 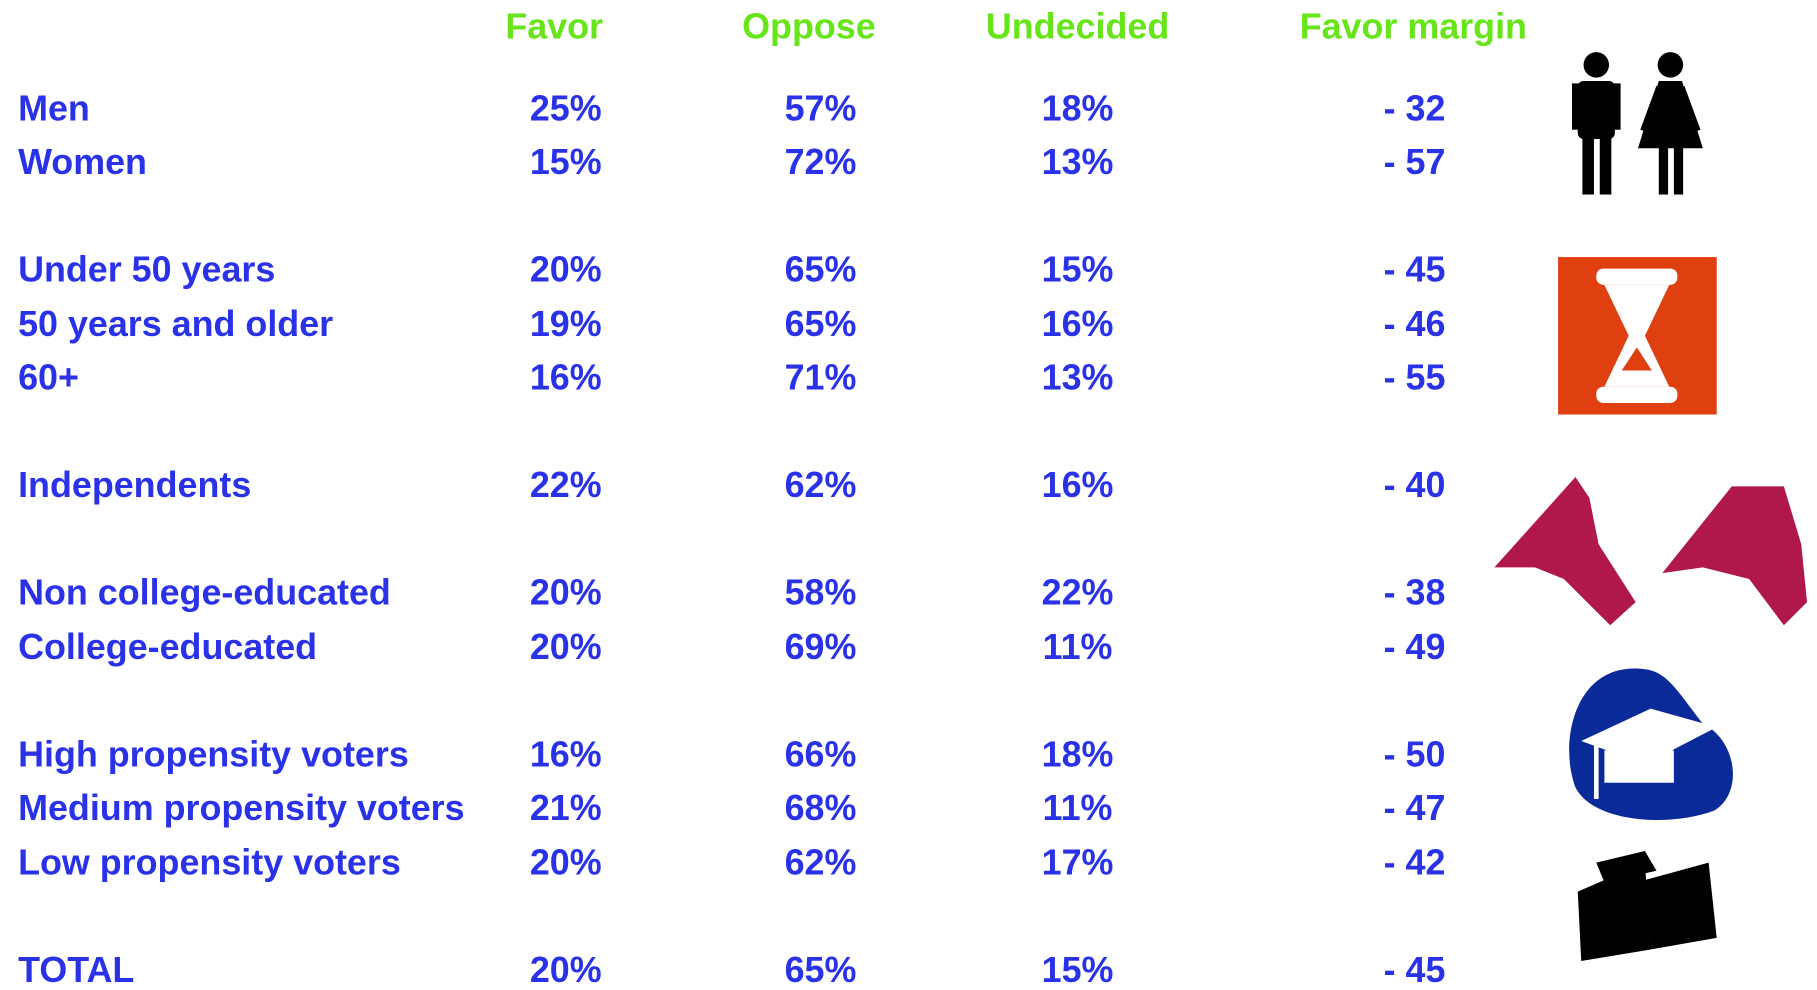 What do you see at coordinates (809, 26) in the screenshot?
I see `column-header: Oppose` at bounding box center [809, 26].